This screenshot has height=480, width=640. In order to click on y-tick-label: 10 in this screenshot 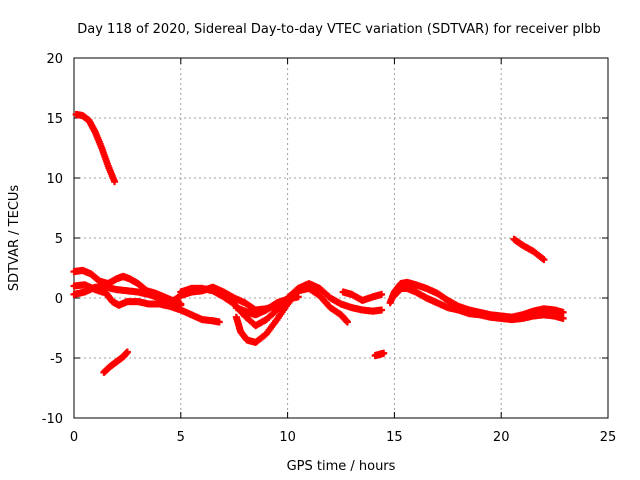, I will do `click(54, 179)`.